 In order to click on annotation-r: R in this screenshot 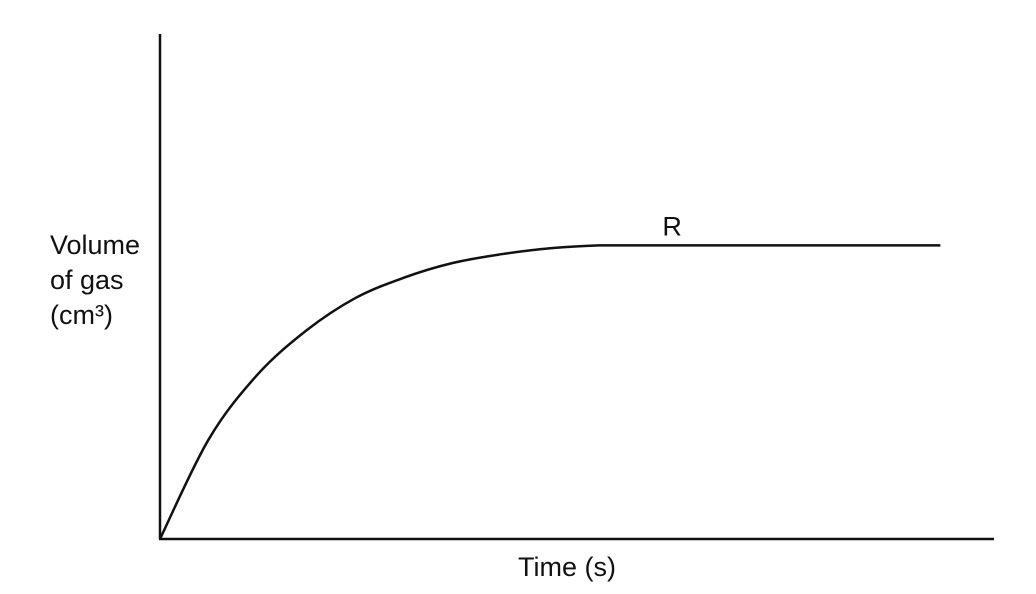, I will do `click(672, 226)`.